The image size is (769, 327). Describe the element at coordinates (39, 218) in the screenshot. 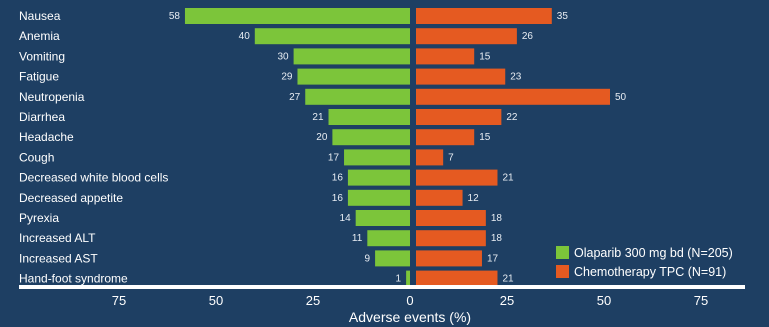

I see `category-label: Pyrexia` at that location.